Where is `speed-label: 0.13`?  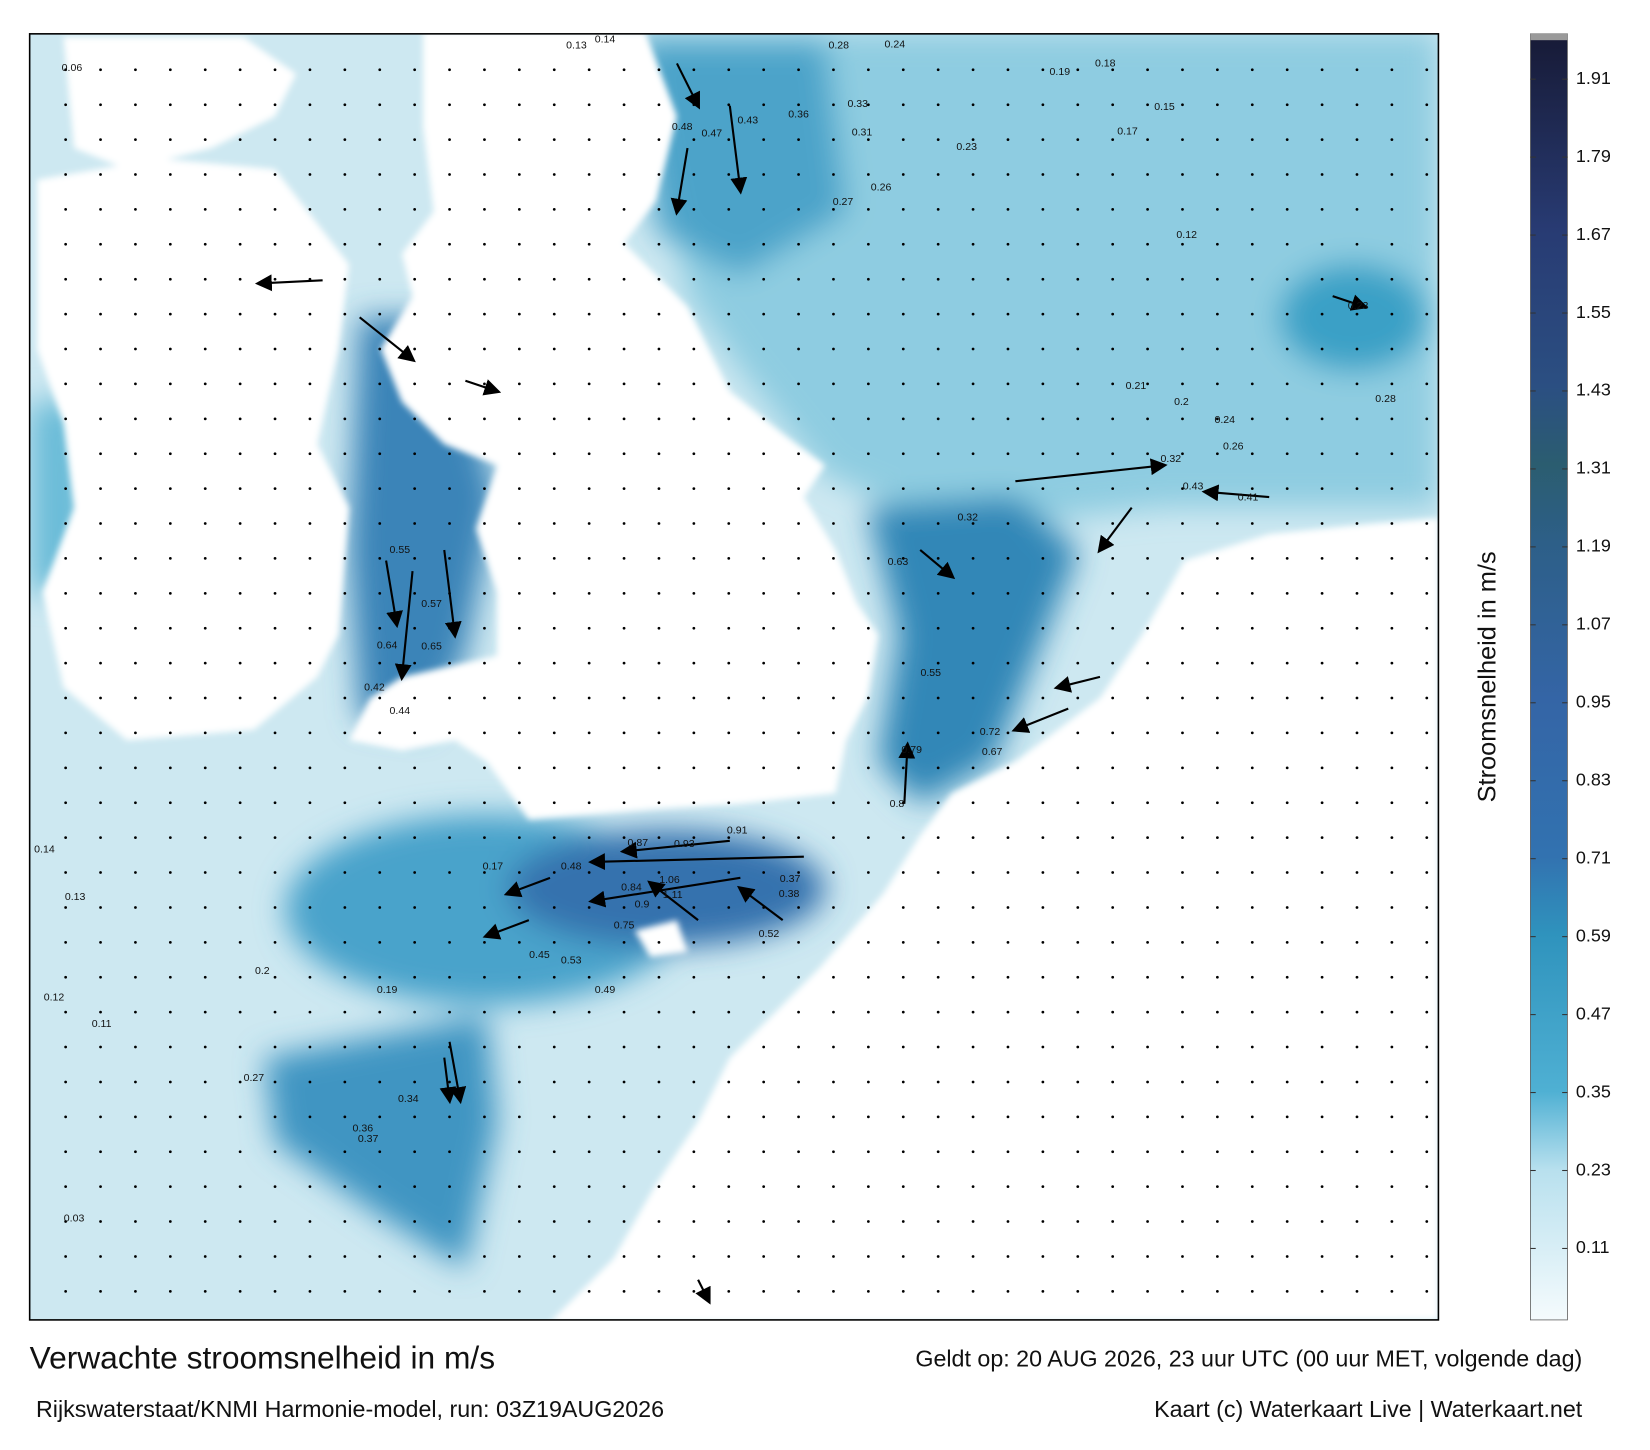
speed-label: 0.13 is located at coordinates (576, 46).